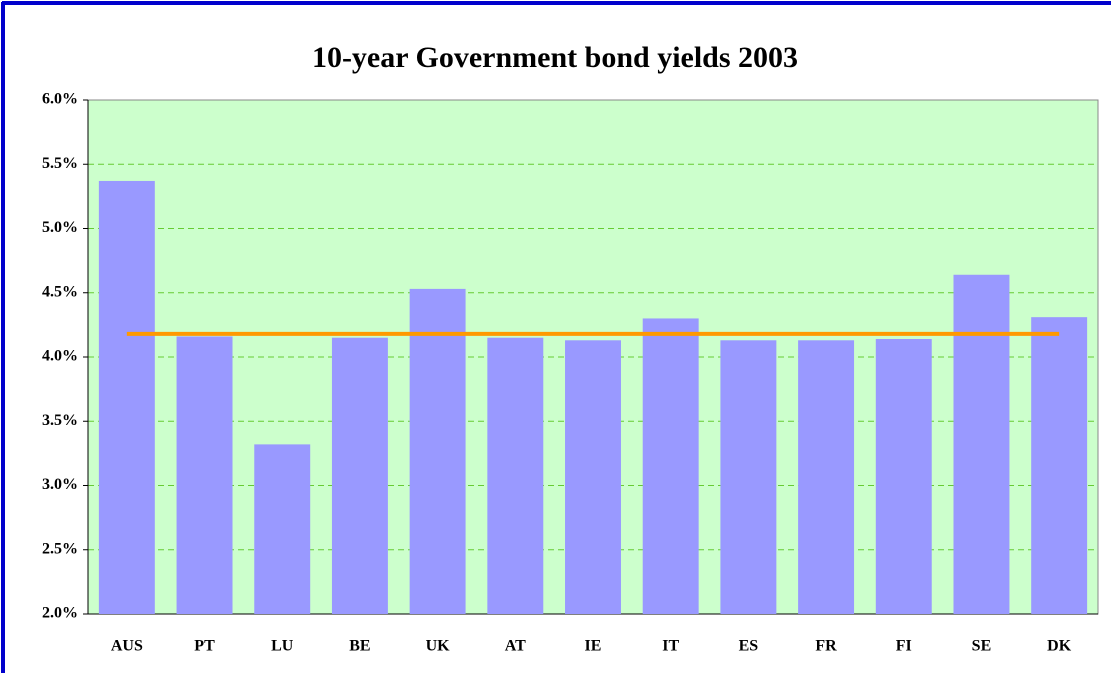 This screenshot has width=1111, height=673. What do you see at coordinates (593, 646) in the screenshot?
I see `x-tick-label: IE` at bounding box center [593, 646].